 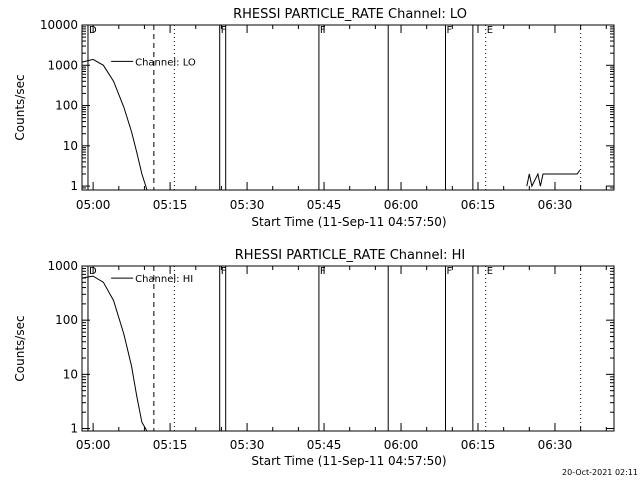 I want to click on chart-title: RHESSI PARTICLE_RATE Channel: LO, so click(x=350, y=14).